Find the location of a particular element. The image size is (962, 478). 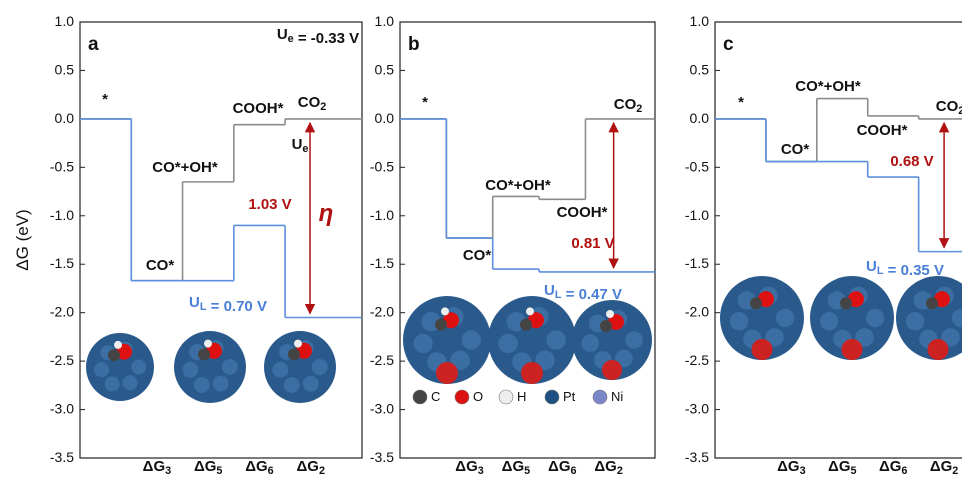

annotation: η is located at coordinates (326, 213).